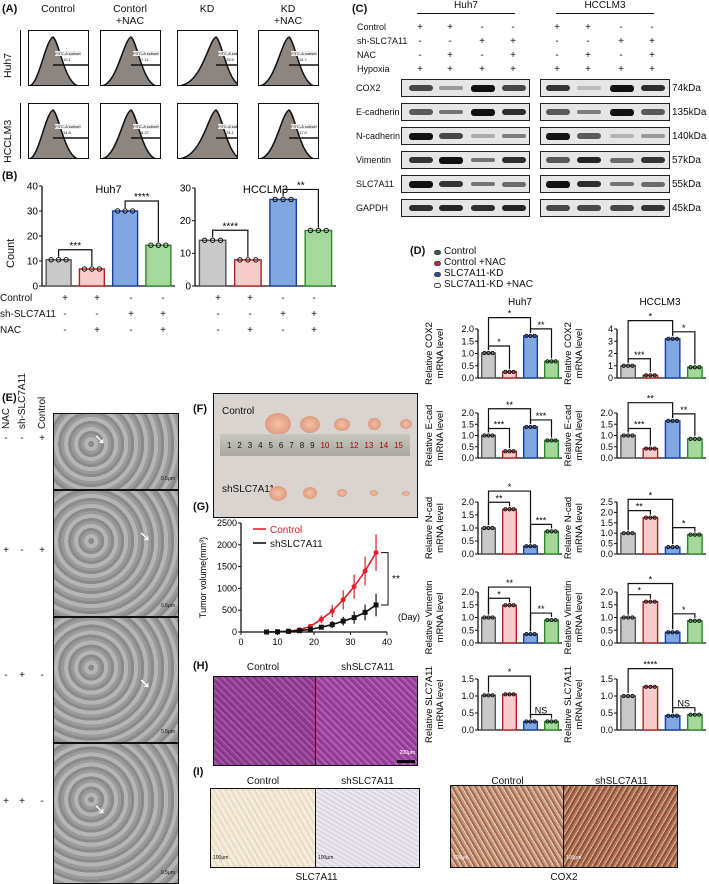 This screenshot has height=884, width=709. Describe the element at coordinates (116, 680) in the screenshot. I see `tem-image: 0.5μm ➘` at that location.